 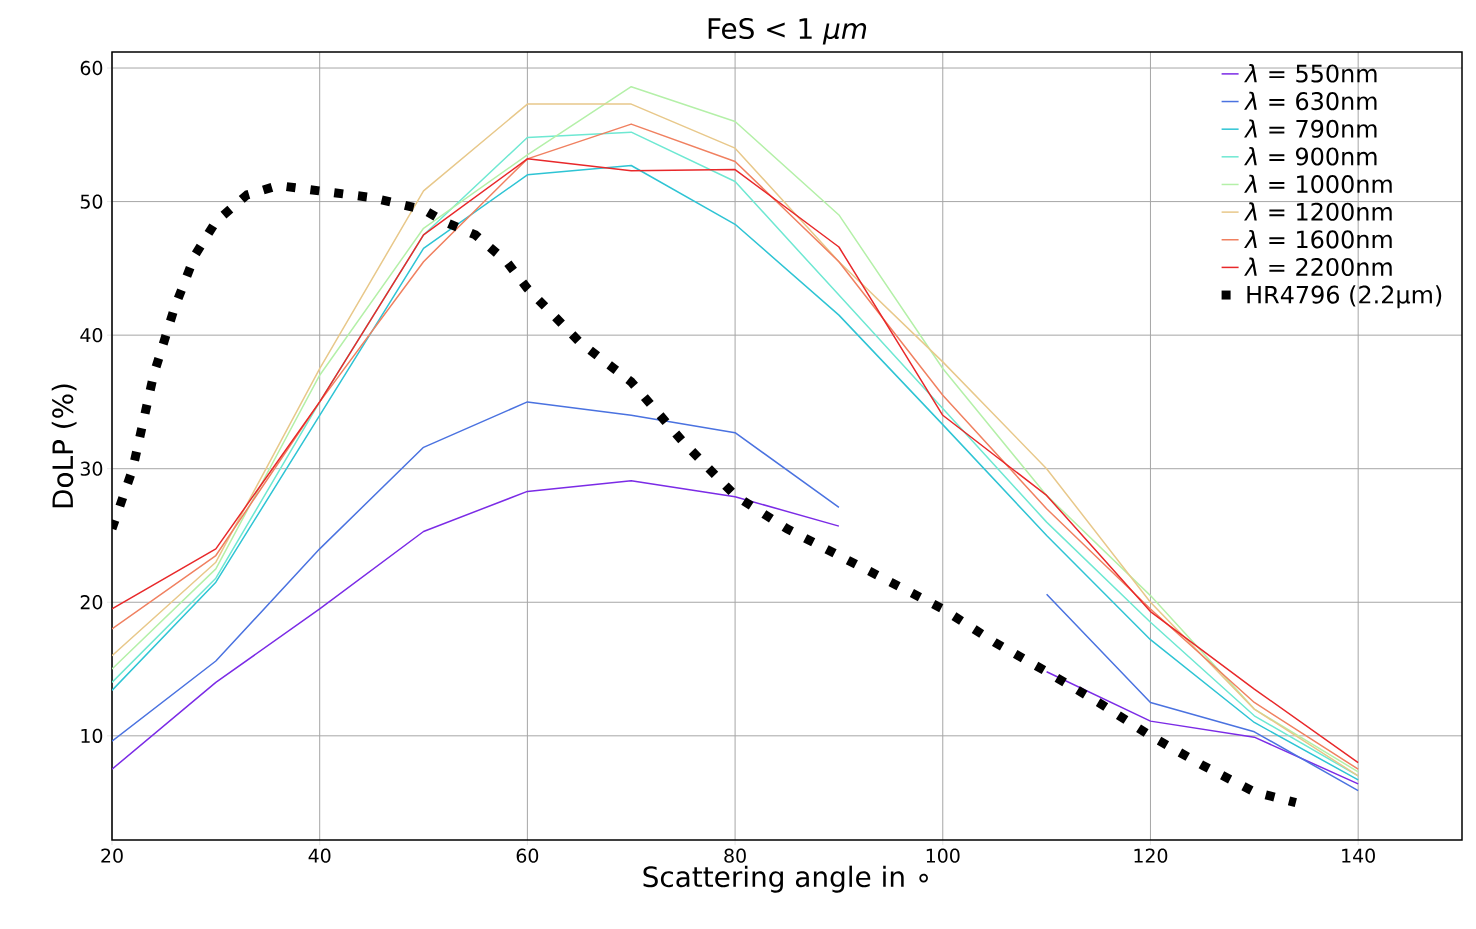 What do you see at coordinates (1318, 239) in the screenshot?
I see `legend-label: λ = 1600nm` at bounding box center [1318, 239].